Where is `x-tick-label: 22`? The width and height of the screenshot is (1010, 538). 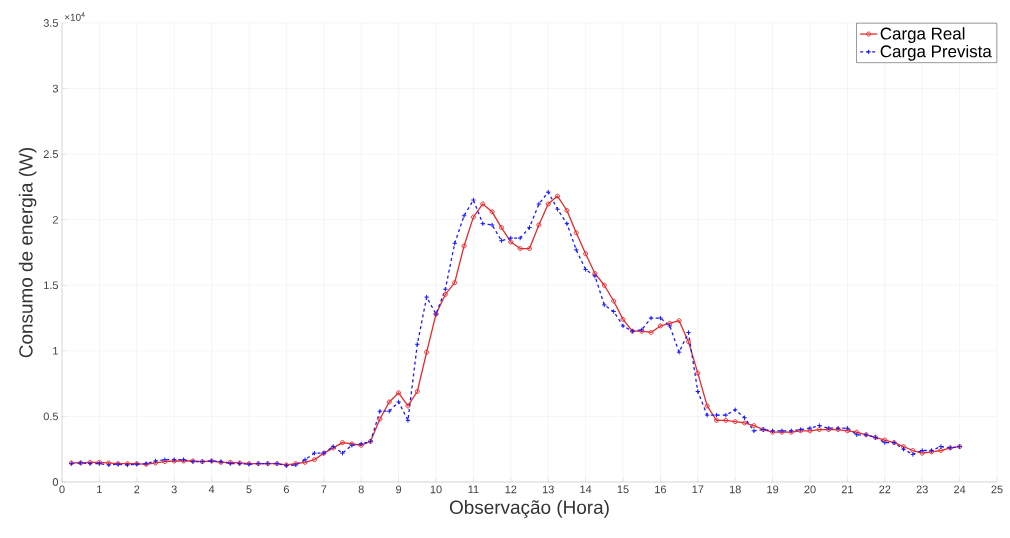 x-tick-label: 22 is located at coordinates (885, 489).